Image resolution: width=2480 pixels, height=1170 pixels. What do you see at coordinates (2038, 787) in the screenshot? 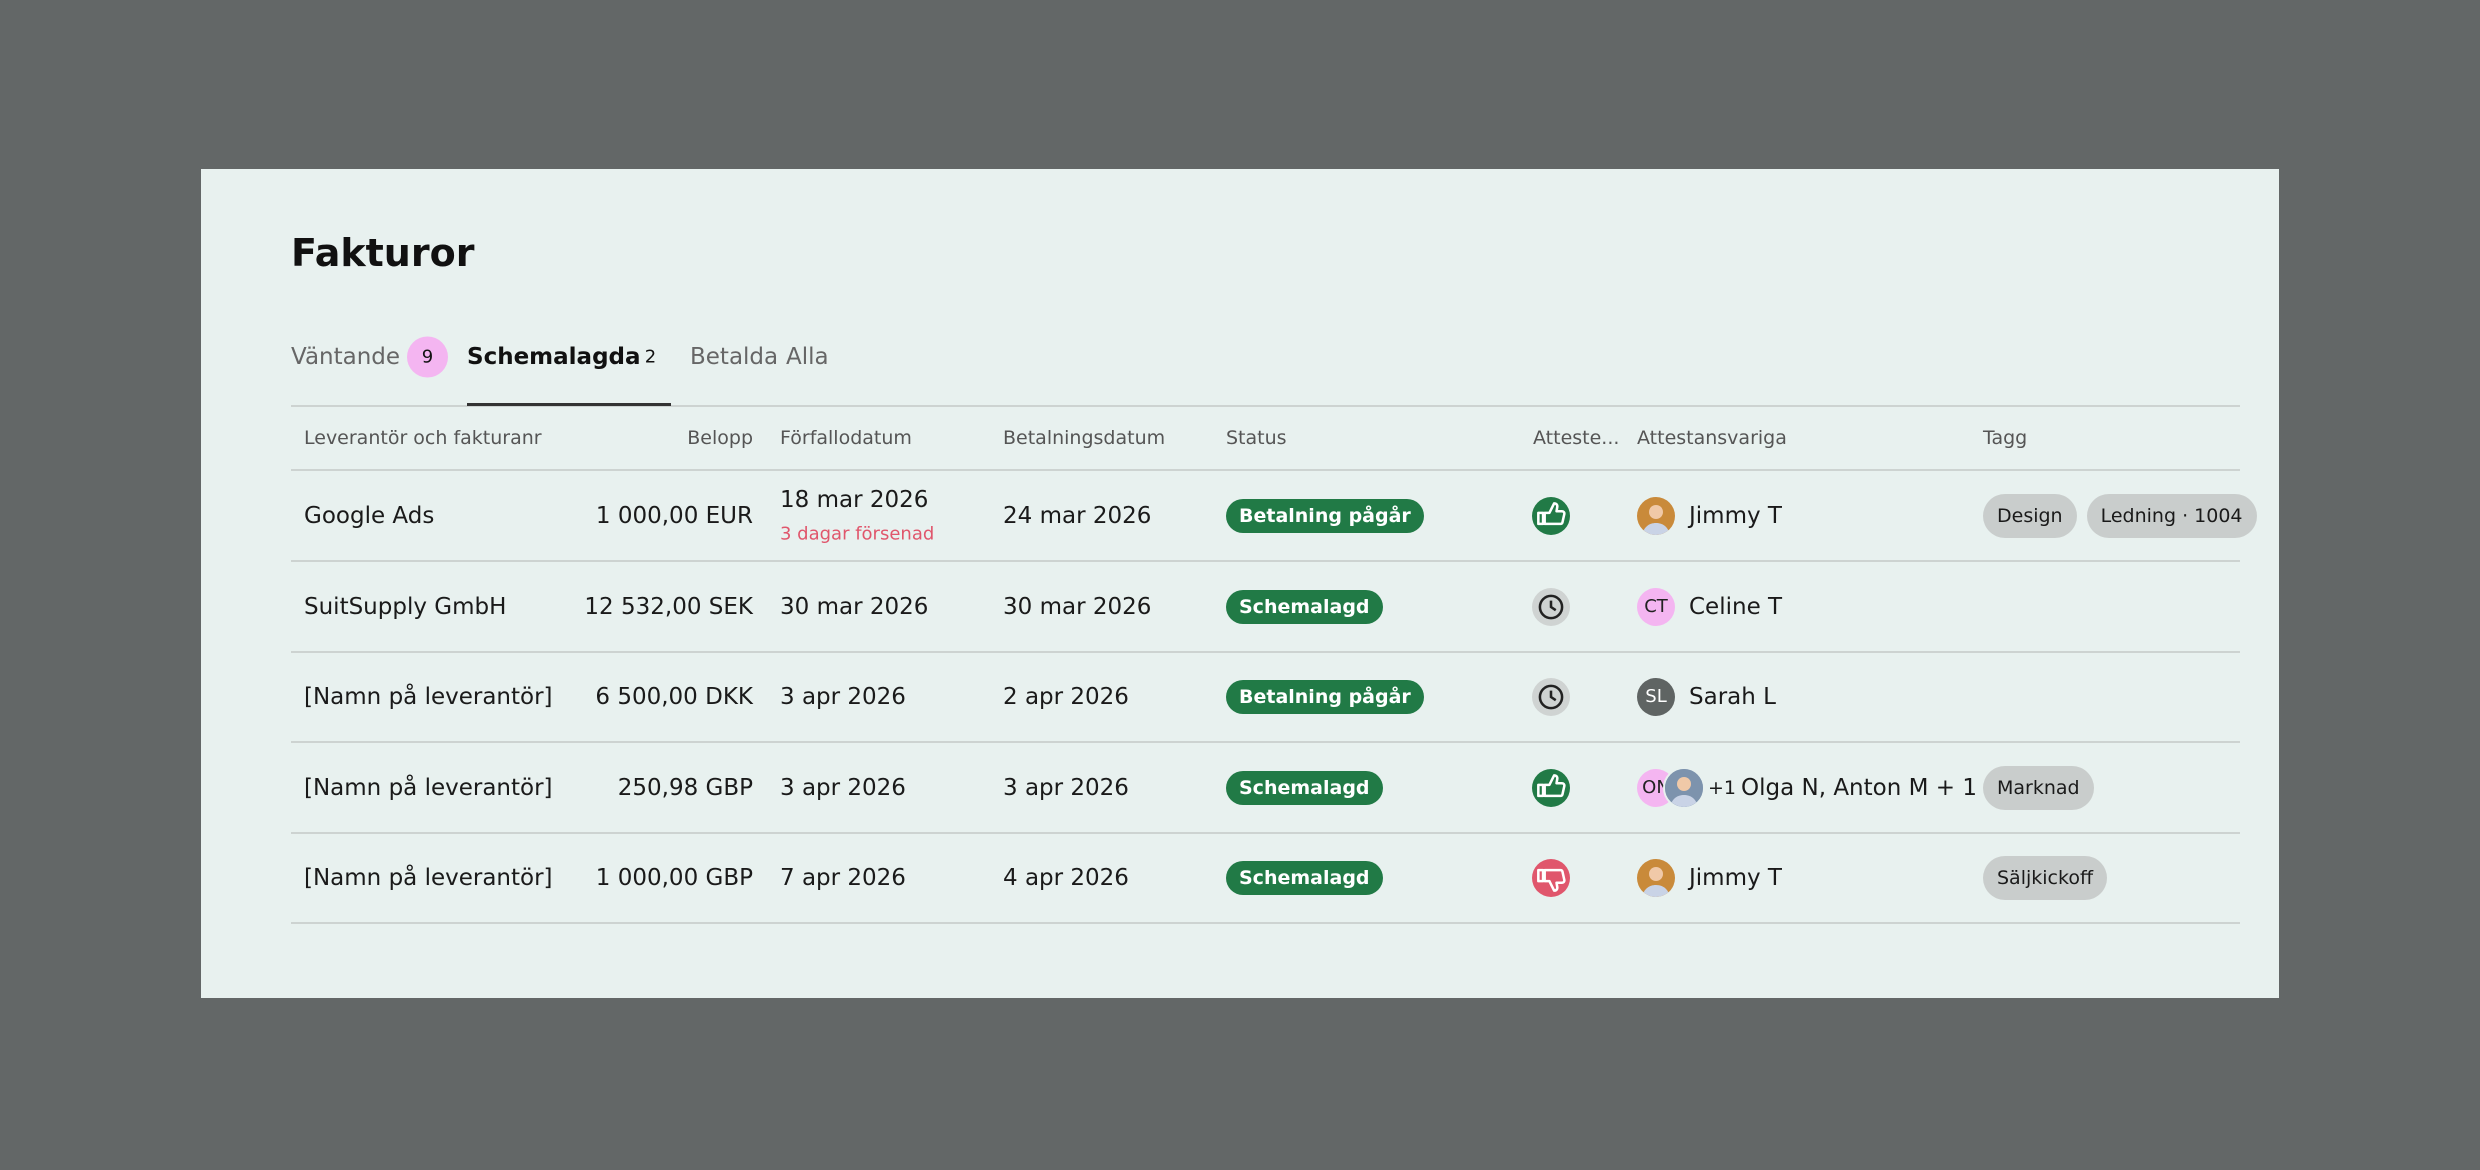
I see `tag: Marknad` at bounding box center [2038, 787].